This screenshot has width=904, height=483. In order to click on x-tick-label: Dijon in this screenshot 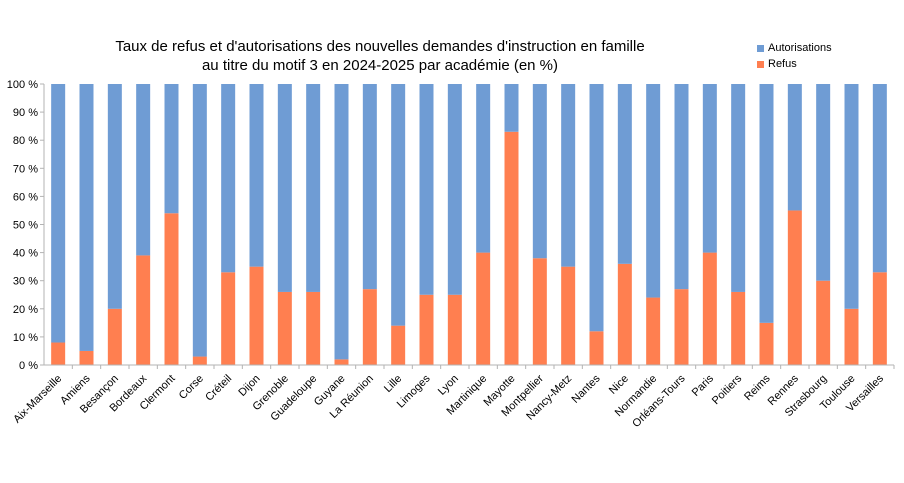, I will do `click(249, 386)`.